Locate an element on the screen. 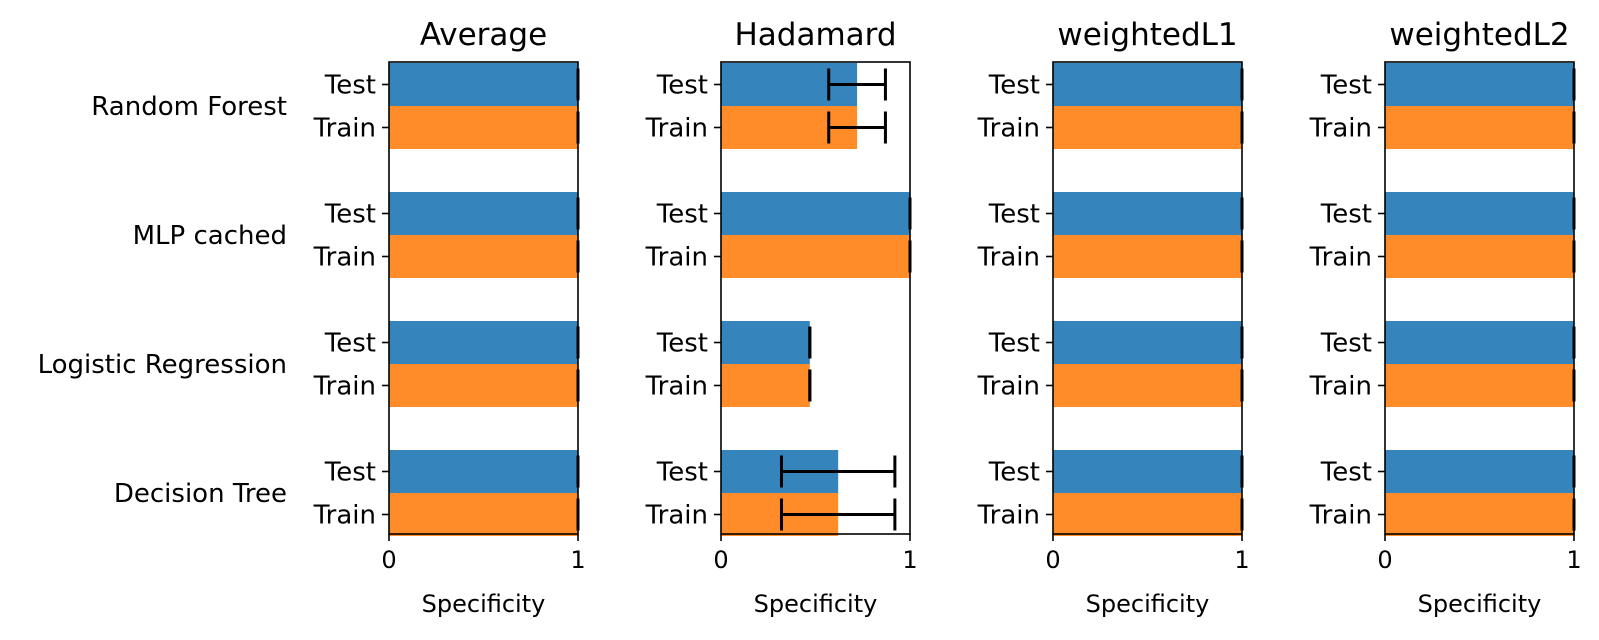 This screenshot has height=640, width=1599. error-bar-test-decision-tree is located at coordinates (838, 471).